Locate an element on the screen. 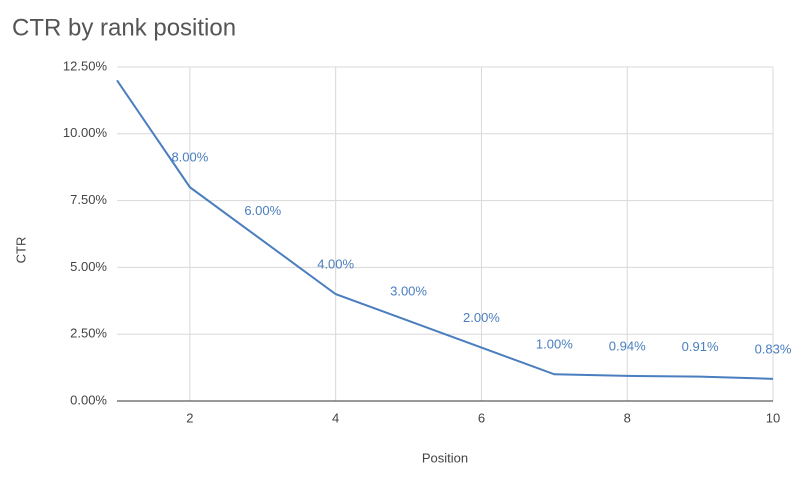 The image size is (800, 480). data-label: 4.00% is located at coordinates (335, 264).